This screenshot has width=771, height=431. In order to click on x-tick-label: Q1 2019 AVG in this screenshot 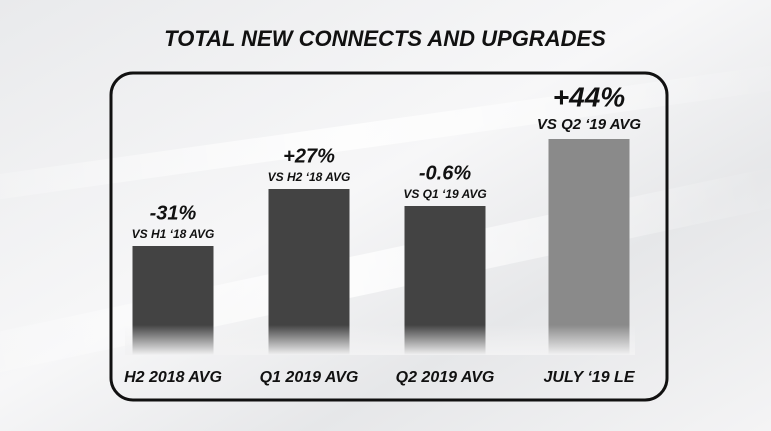, I will do `click(309, 377)`.